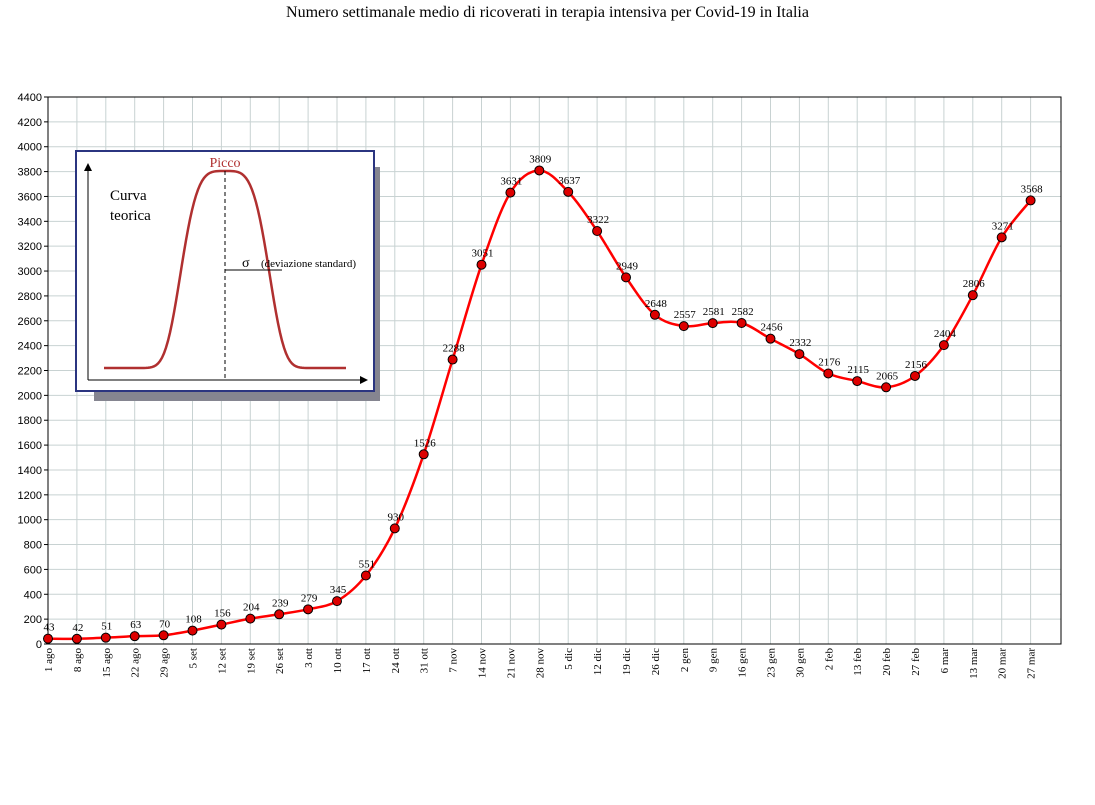 This screenshot has height=805, width=1095. What do you see at coordinates (916, 365) in the screenshot?
I see `data-label: 2156` at bounding box center [916, 365].